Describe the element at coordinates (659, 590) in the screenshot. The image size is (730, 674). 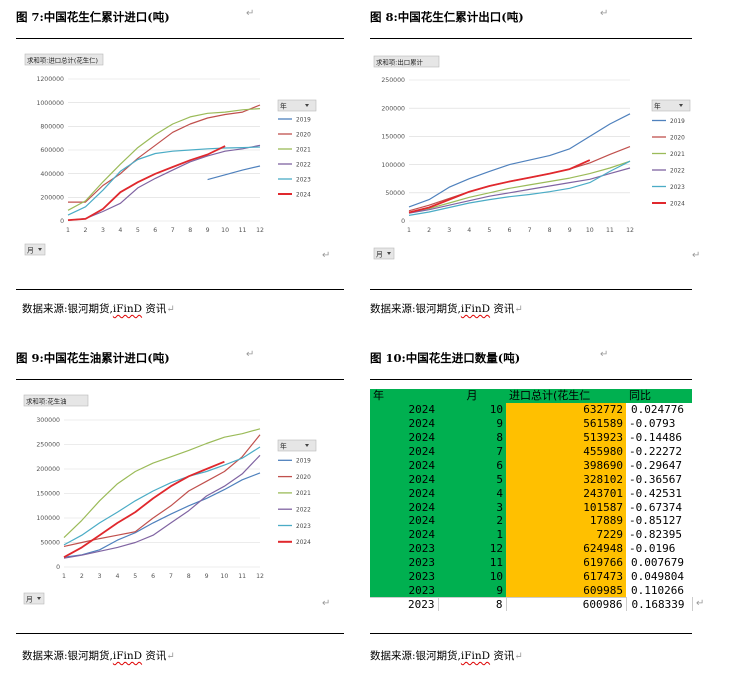
I see `table-cell: 0.110266` at that location.